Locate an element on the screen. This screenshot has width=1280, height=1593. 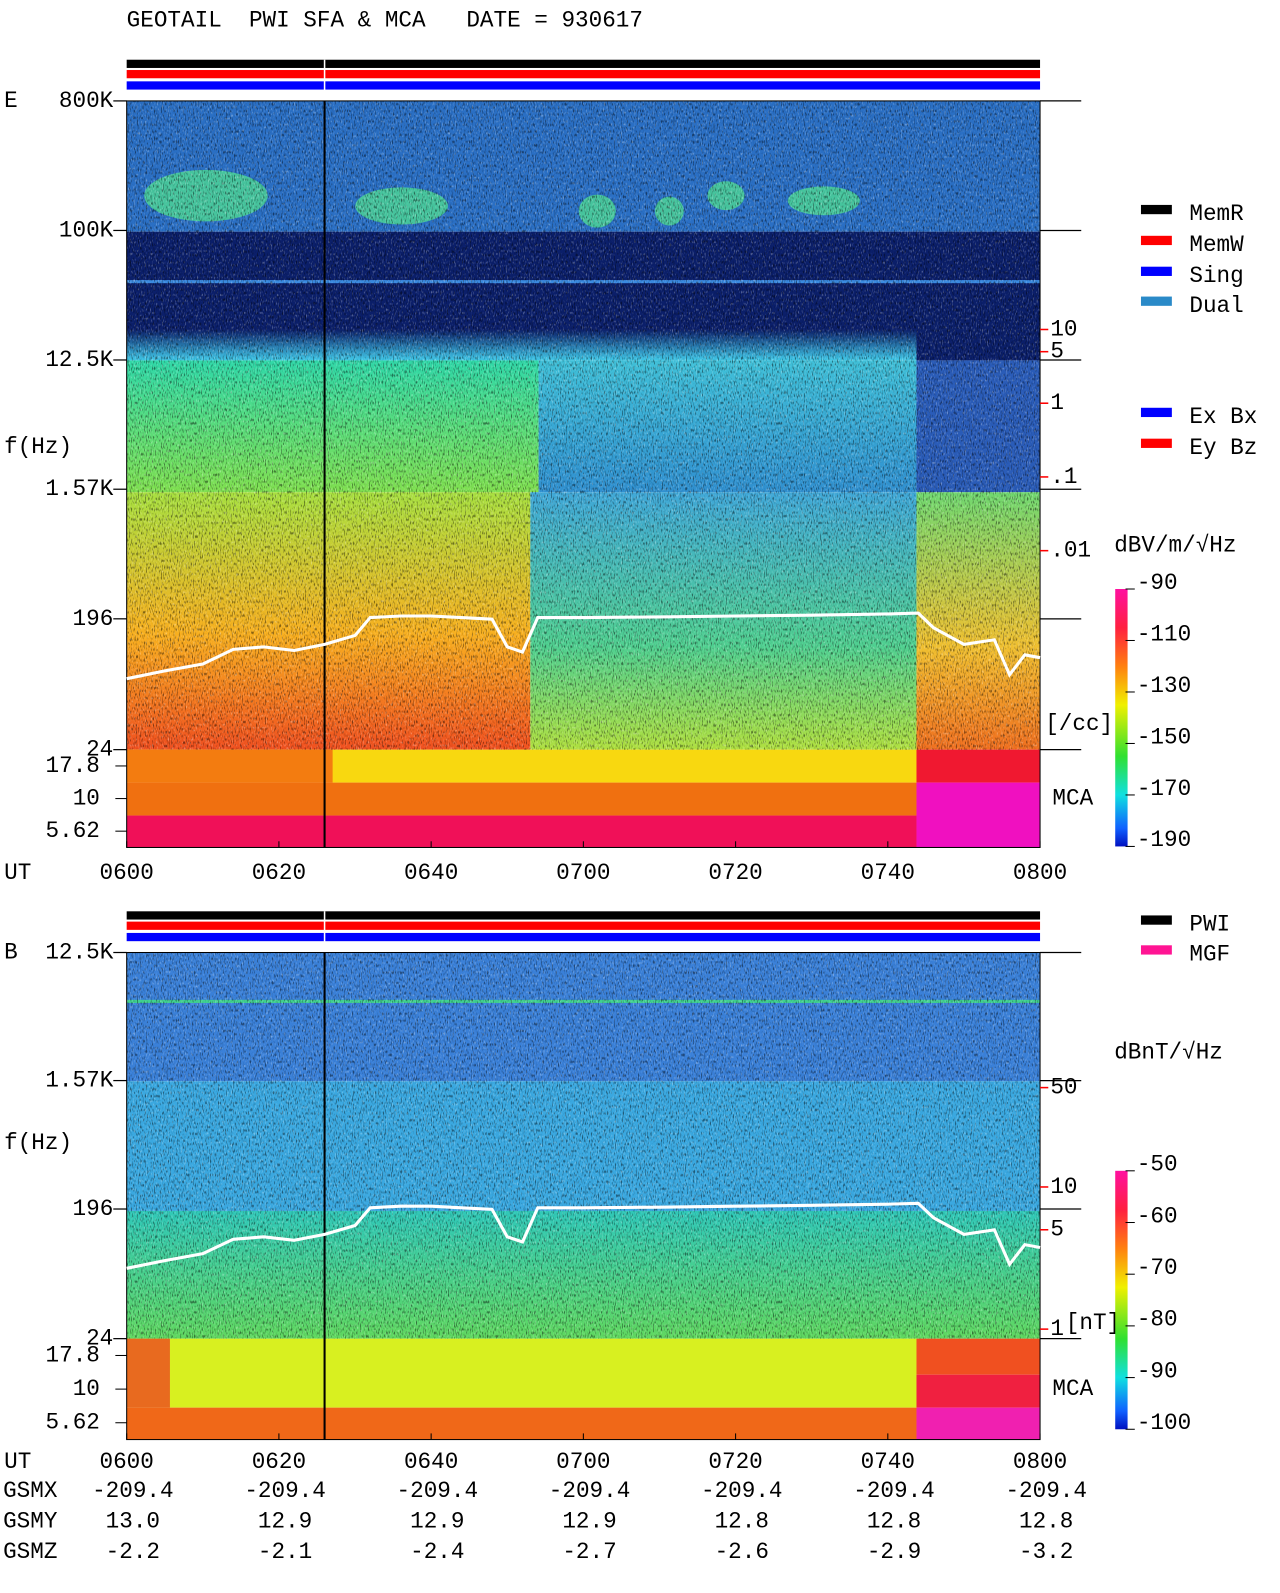
y2-tick-label: .01 is located at coordinates (1070, 551).